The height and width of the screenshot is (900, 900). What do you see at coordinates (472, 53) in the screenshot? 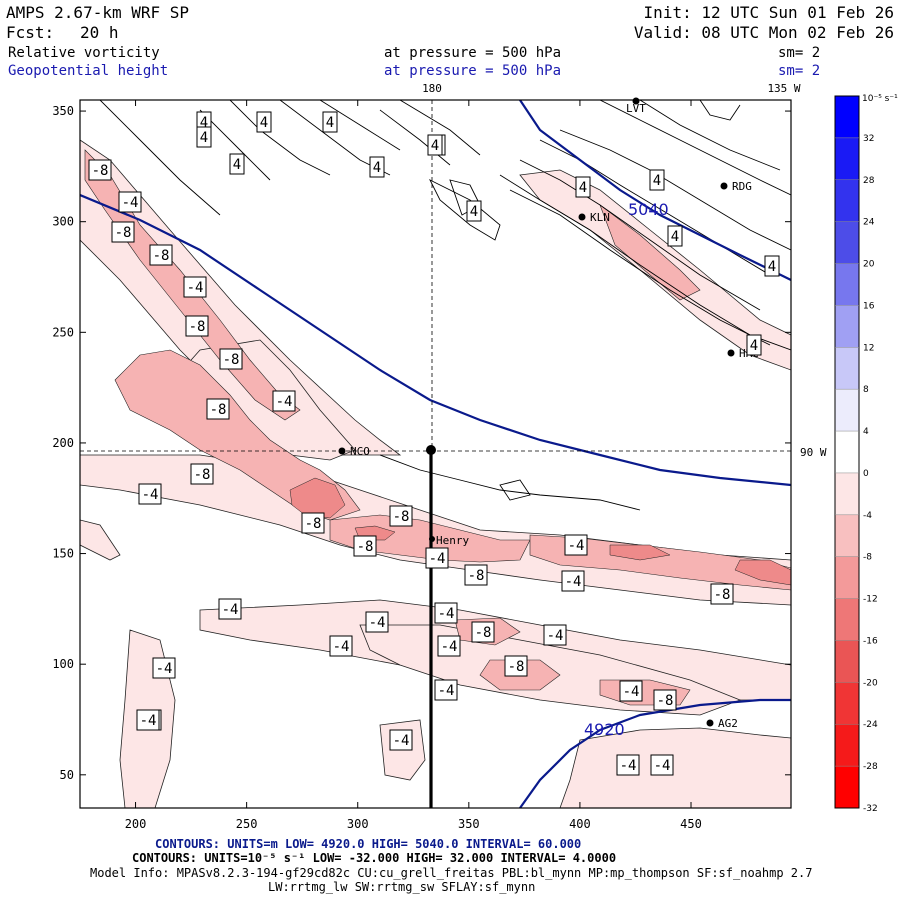
I see `field1-level: at pressure = 500 hPa` at bounding box center [472, 53].